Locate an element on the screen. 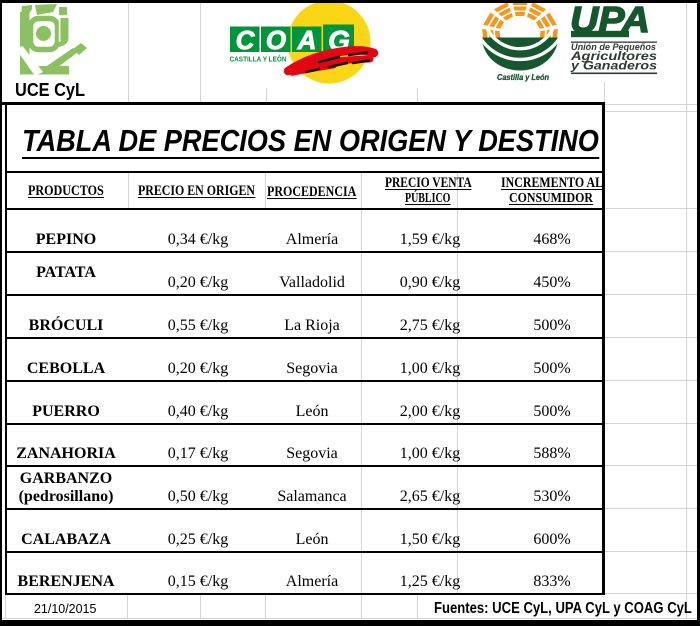 Image resolution: width=700 pixels, height=626 pixels. svg-text: Unión de Pequeños is located at coordinates (613, 47).